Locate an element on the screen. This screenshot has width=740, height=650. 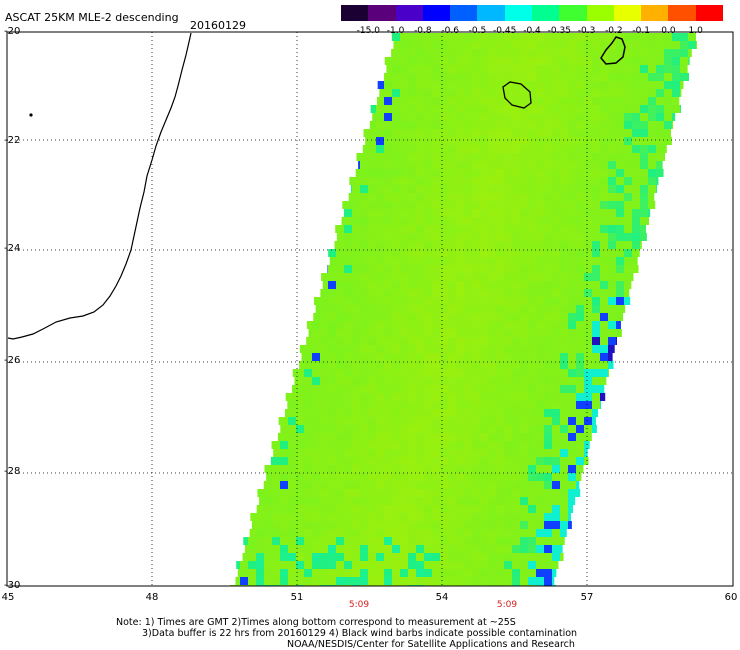
map-date: 20160129 is located at coordinates (218, 25).